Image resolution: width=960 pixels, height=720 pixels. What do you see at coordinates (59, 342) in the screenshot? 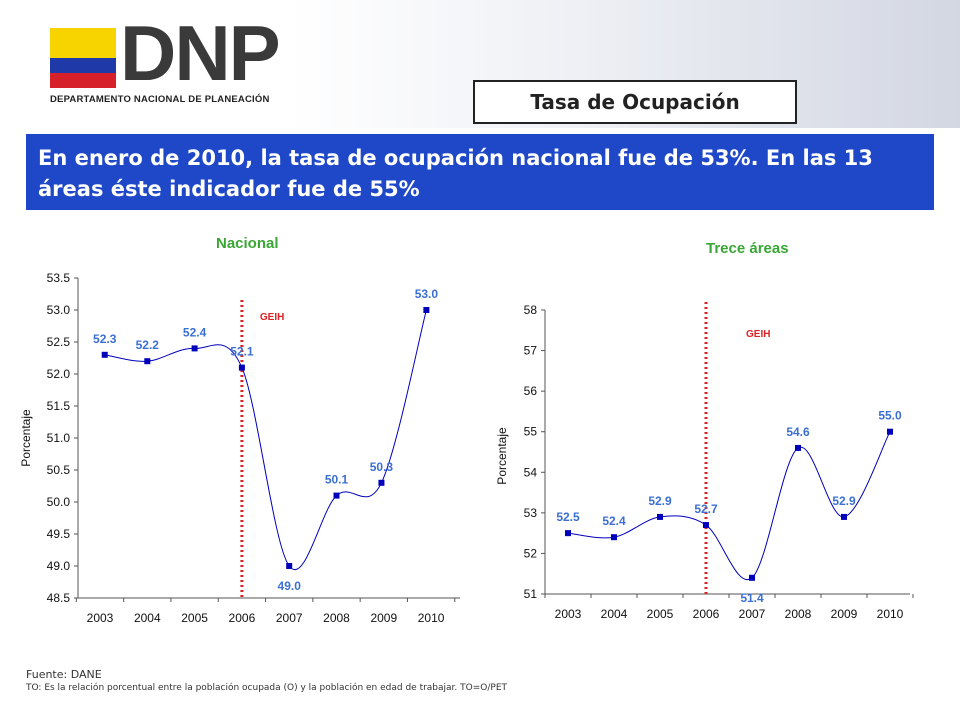
I see `chart1-y-tick-label: 52.5` at bounding box center [59, 342].